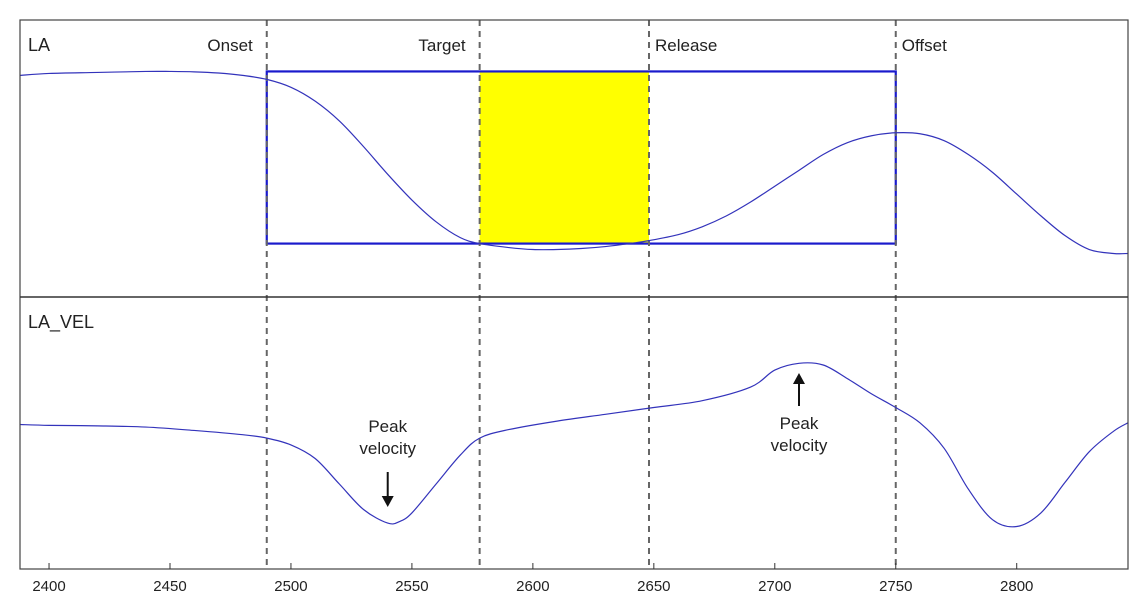 The height and width of the screenshot is (611, 1134). Describe the element at coordinates (653, 586) in the screenshot. I see `x-tick-label: 2650` at that location.